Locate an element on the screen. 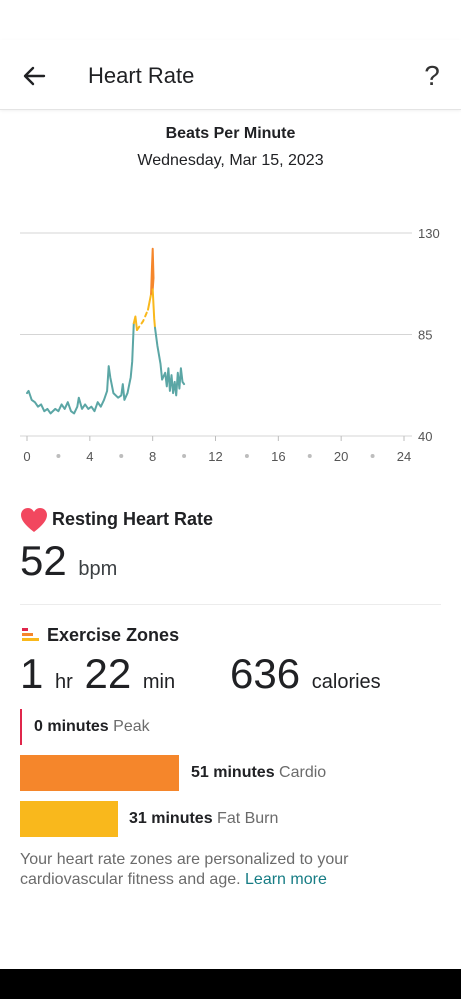 Image resolution: width=461 pixels, height=999 pixels. duration-minutes-unit: min is located at coordinates (159, 682).